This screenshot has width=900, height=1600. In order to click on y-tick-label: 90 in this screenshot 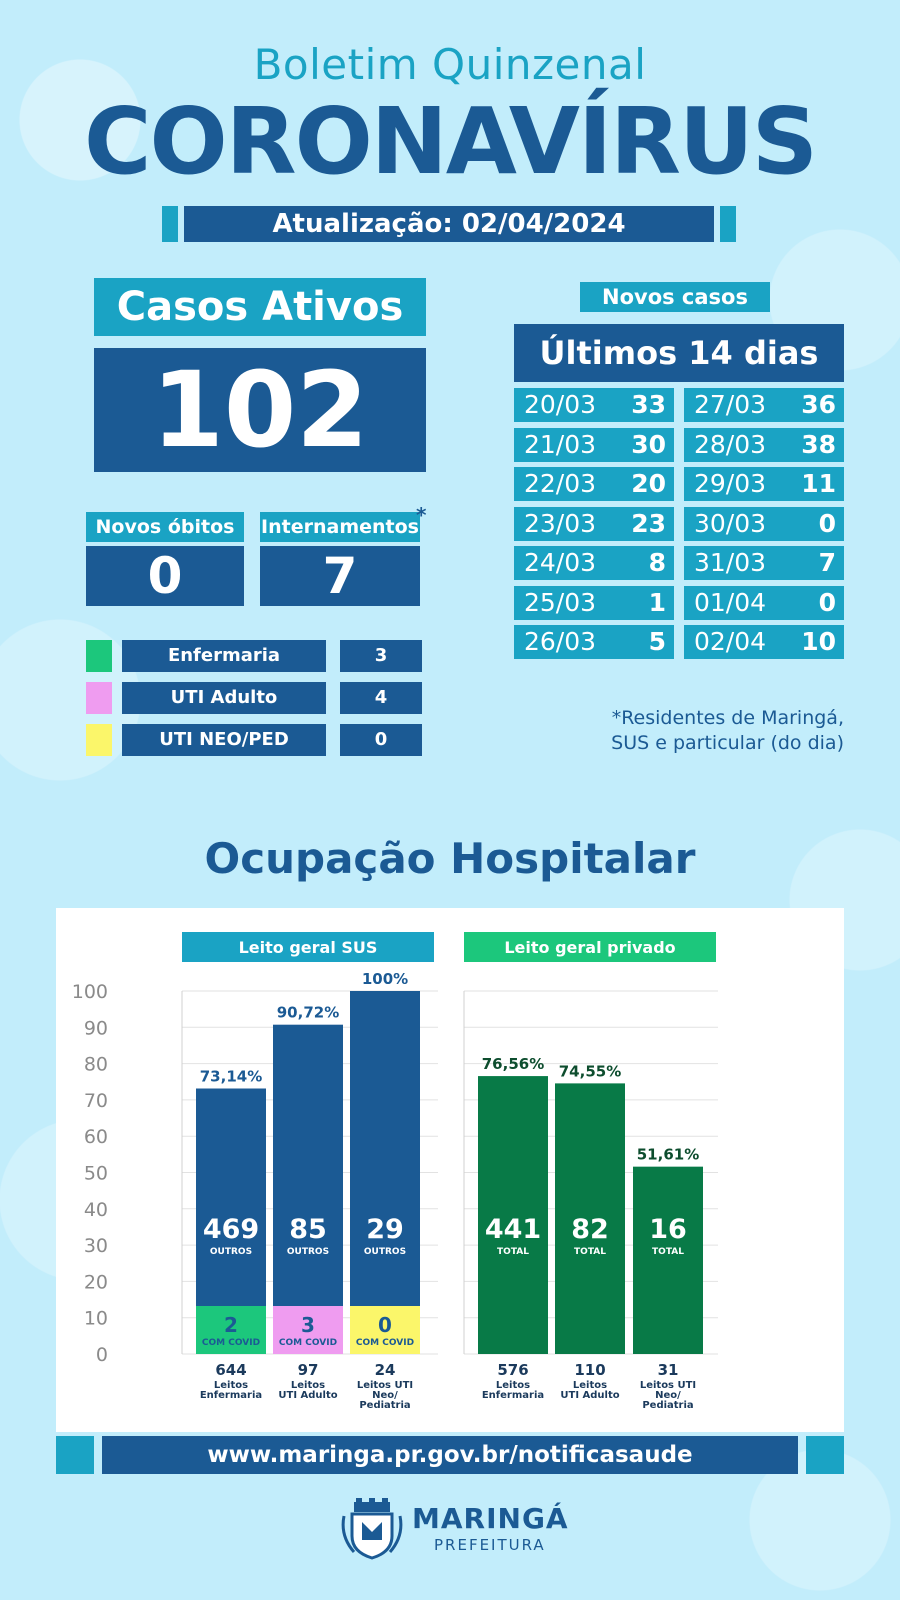, I will do `click(96, 1028)`.